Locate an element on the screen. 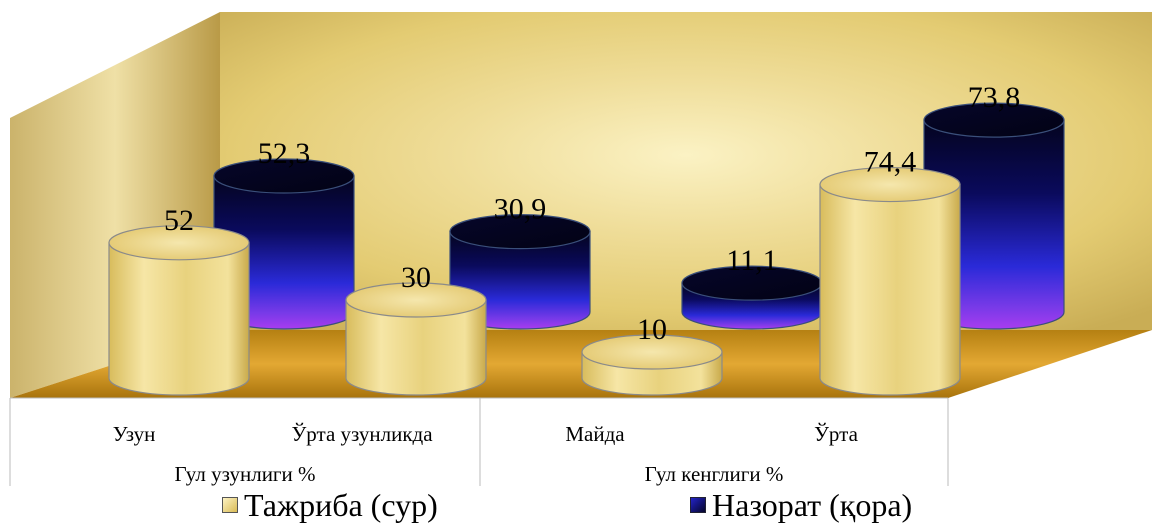 The width and height of the screenshot is (1152, 526). legend-item-series-1: Тажриба (сур) is located at coordinates (330, 505).